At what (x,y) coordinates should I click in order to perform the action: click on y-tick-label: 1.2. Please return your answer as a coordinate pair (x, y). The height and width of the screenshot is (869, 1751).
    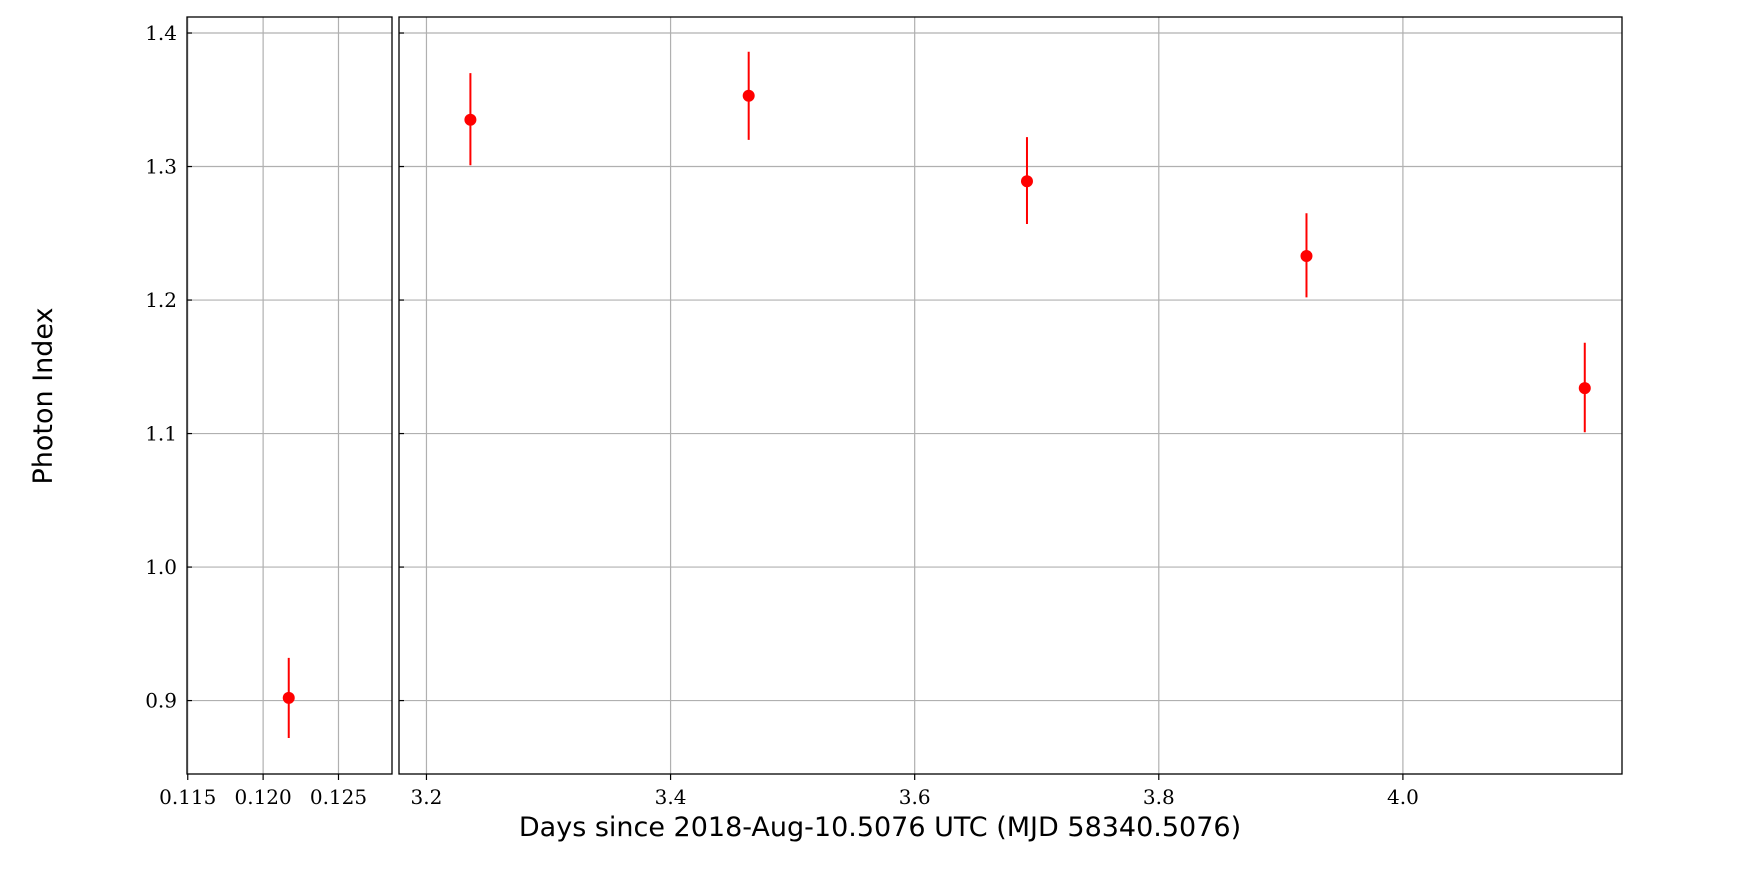
    Looking at the image, I should click on (161, 300).